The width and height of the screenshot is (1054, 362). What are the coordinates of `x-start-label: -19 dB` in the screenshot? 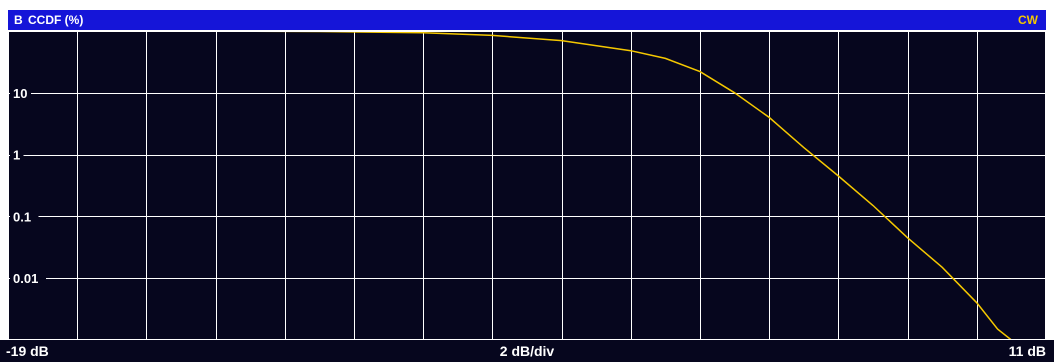 It's located at (27, 351).